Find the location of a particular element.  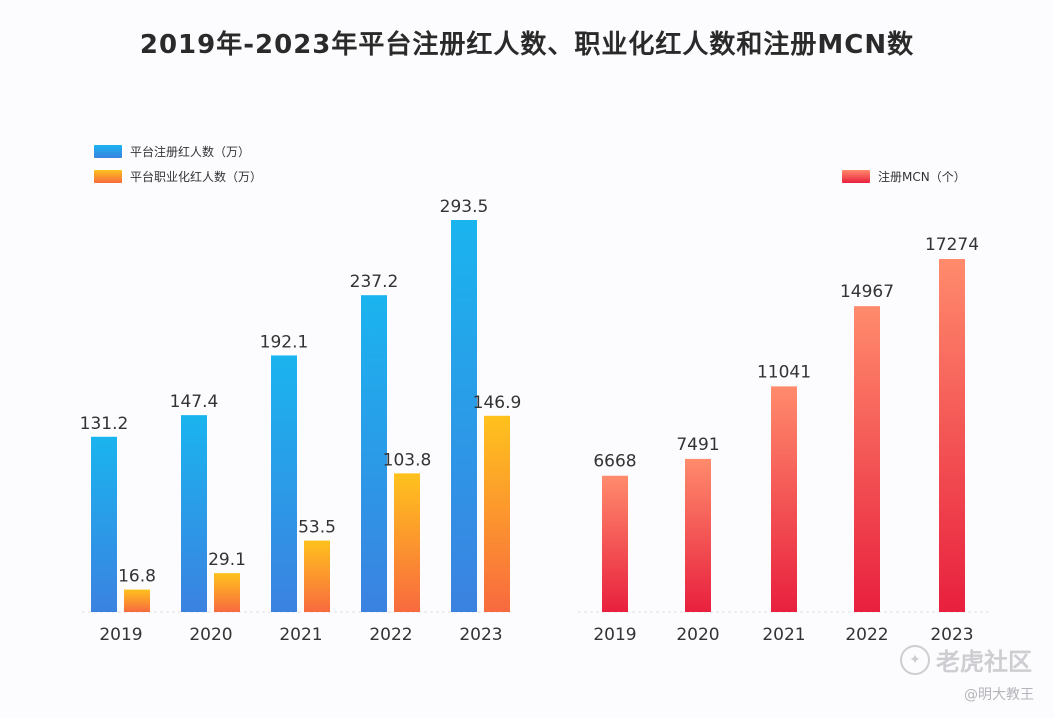

x-tick-left-2021: 2021 is located at coordinates (300, 635).